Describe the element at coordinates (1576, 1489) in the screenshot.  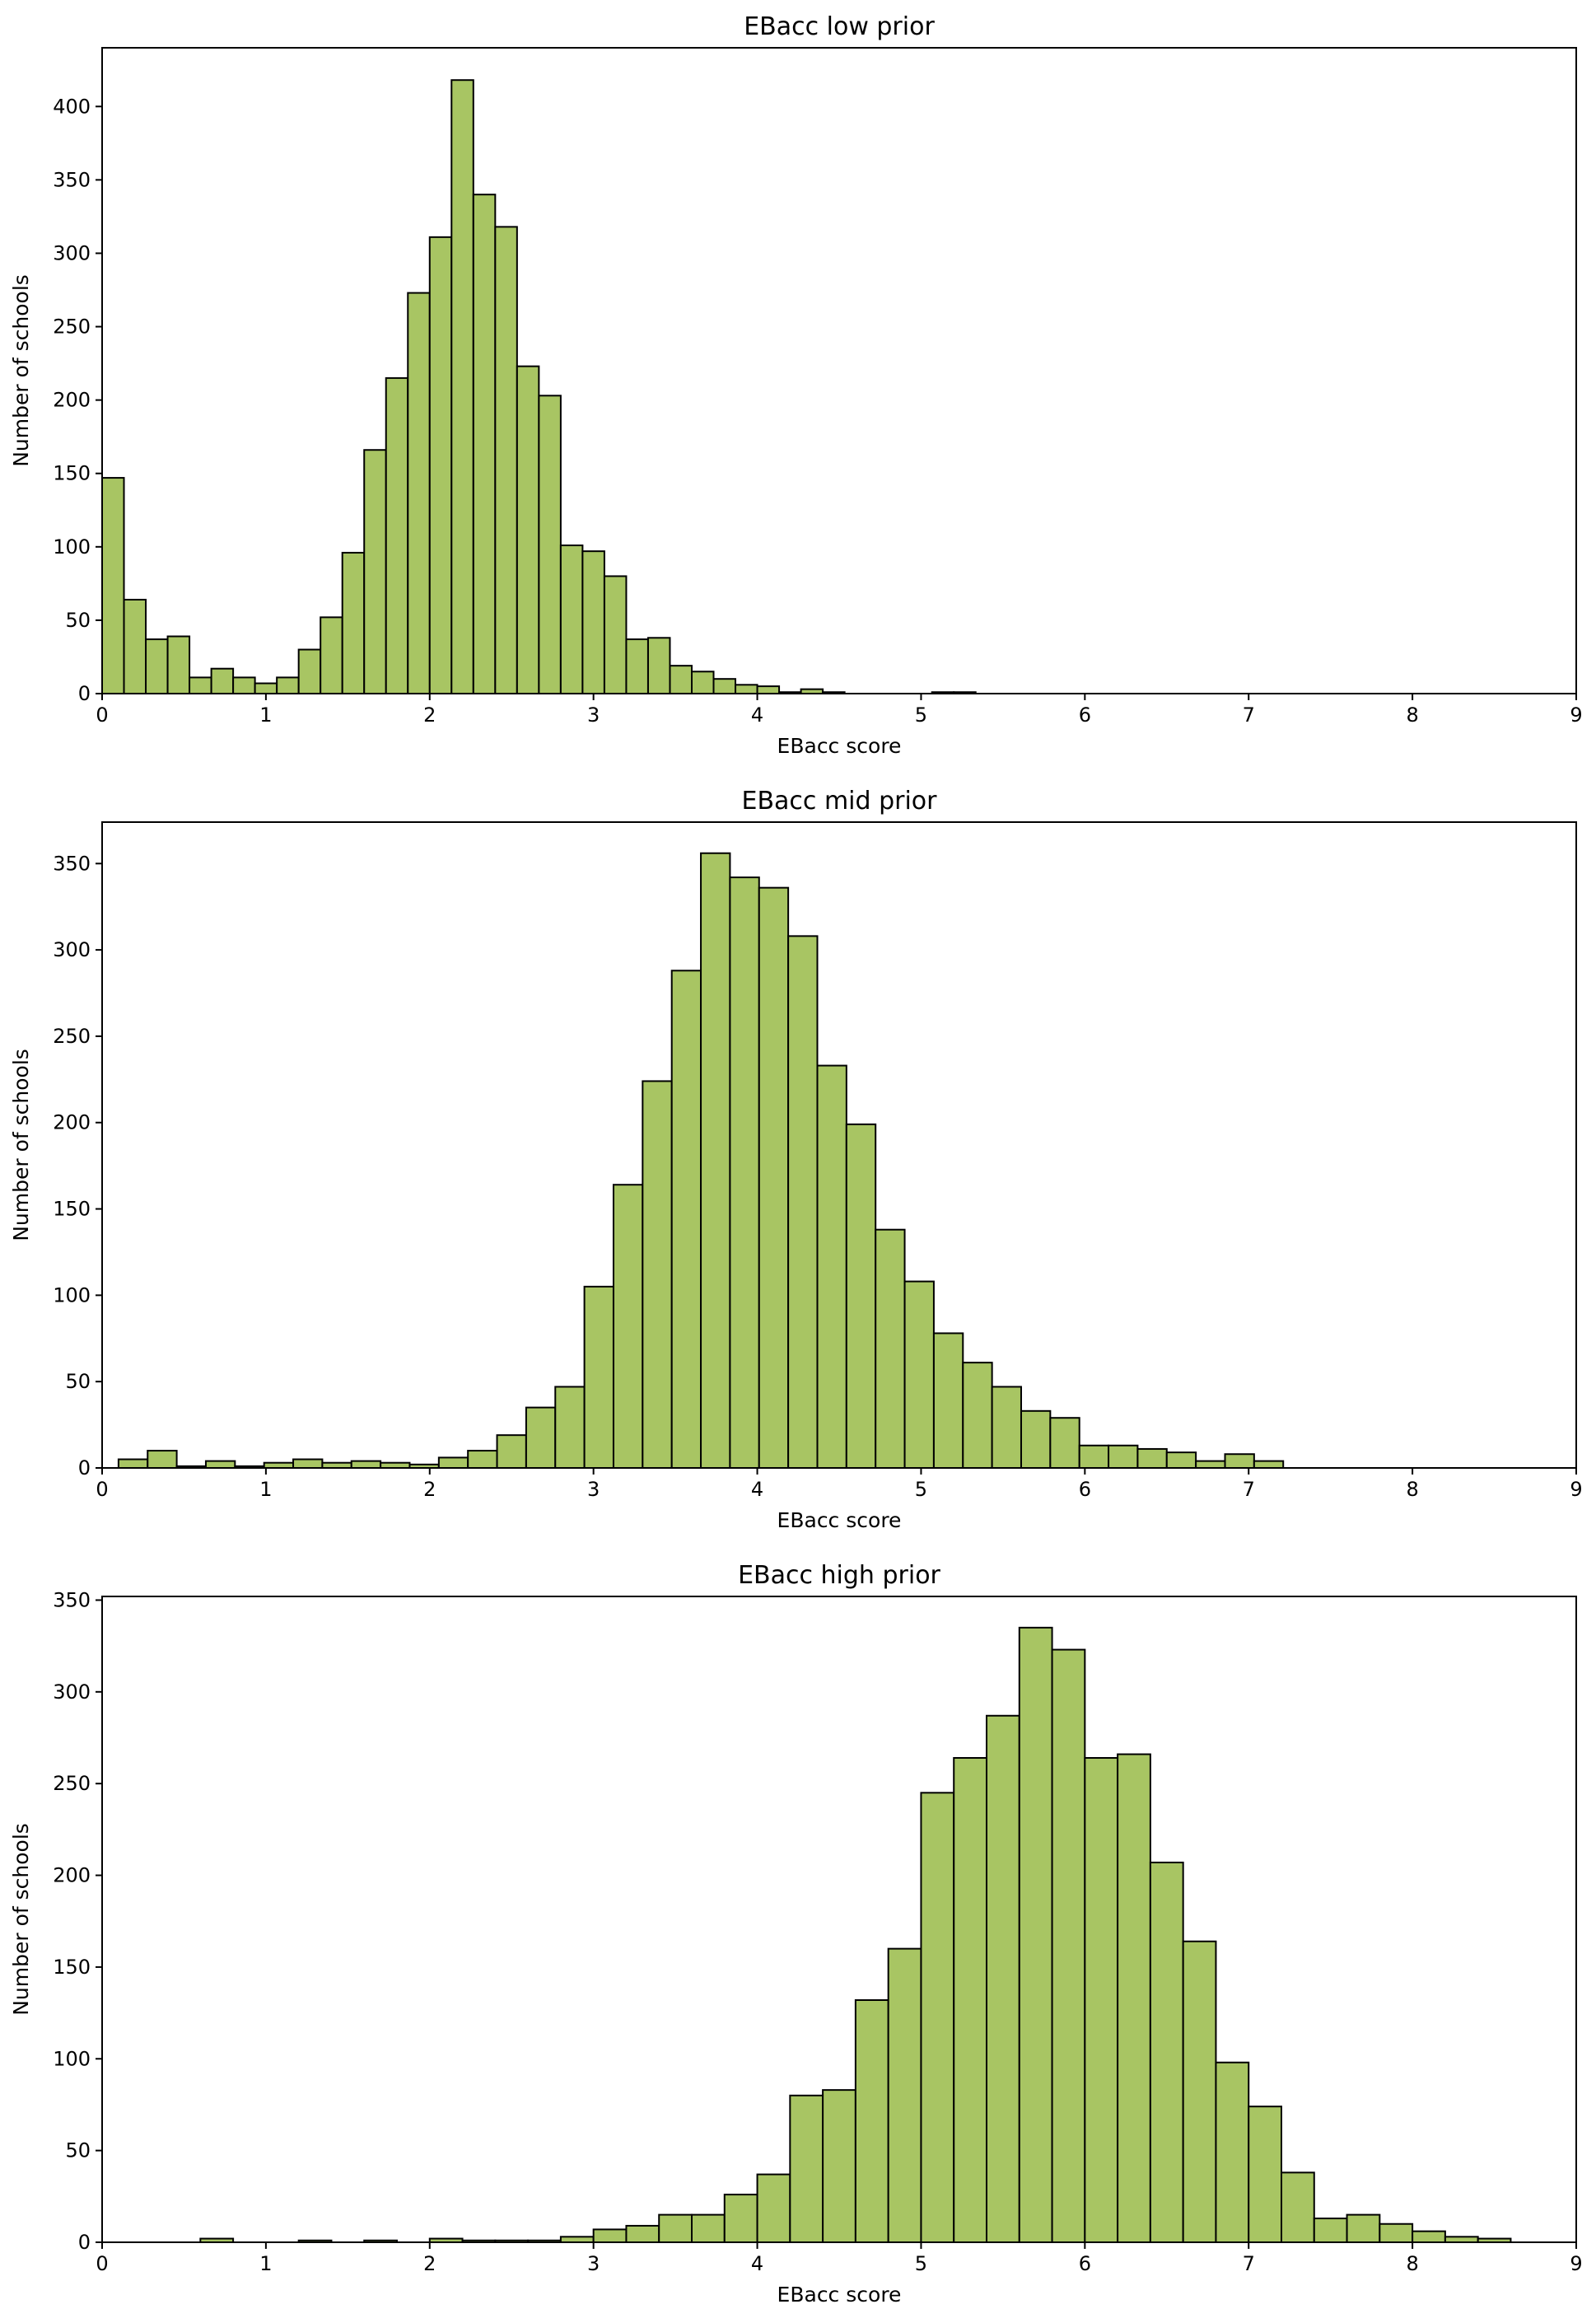
I see `x-tick-label: 9` at that location.